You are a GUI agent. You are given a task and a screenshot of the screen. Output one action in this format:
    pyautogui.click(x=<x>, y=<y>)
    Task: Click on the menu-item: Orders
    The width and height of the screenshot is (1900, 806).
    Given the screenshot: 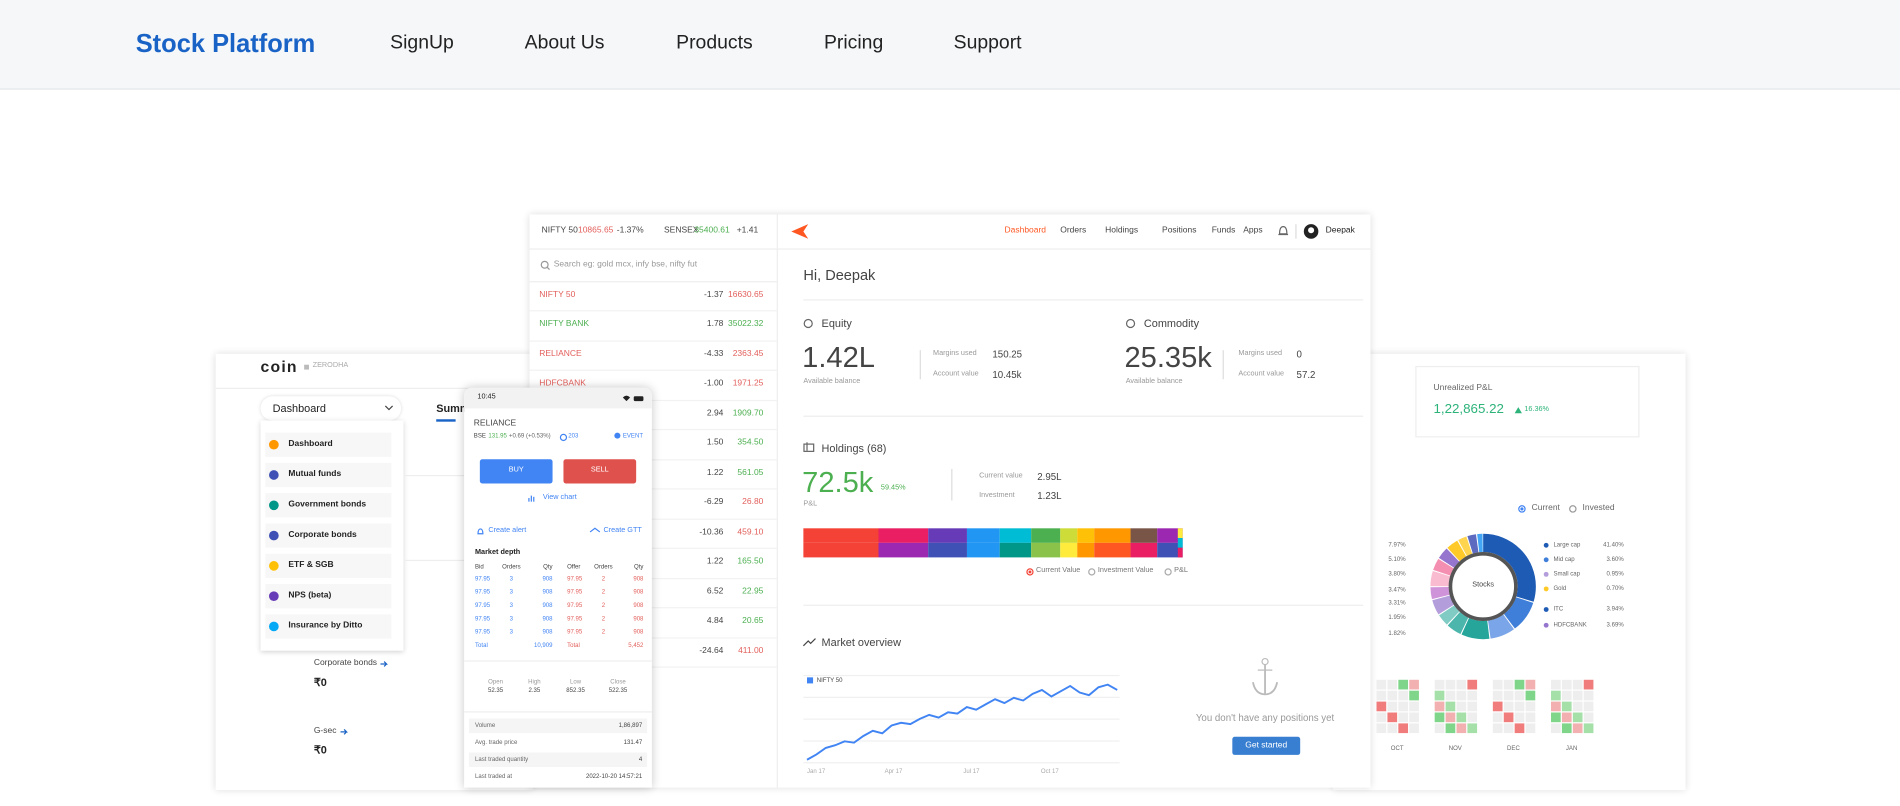 What is the action you would take?
    pyautogui.click(x=1073, y=230)
    